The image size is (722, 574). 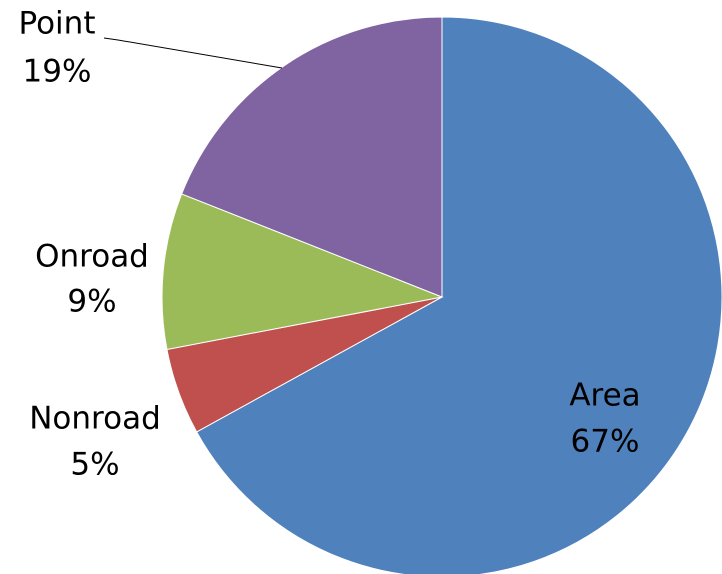 What do you see at coordinates (95, 419) in the screenshot?
I see `category-label: Nonroad` at bounding box center [95, 419].